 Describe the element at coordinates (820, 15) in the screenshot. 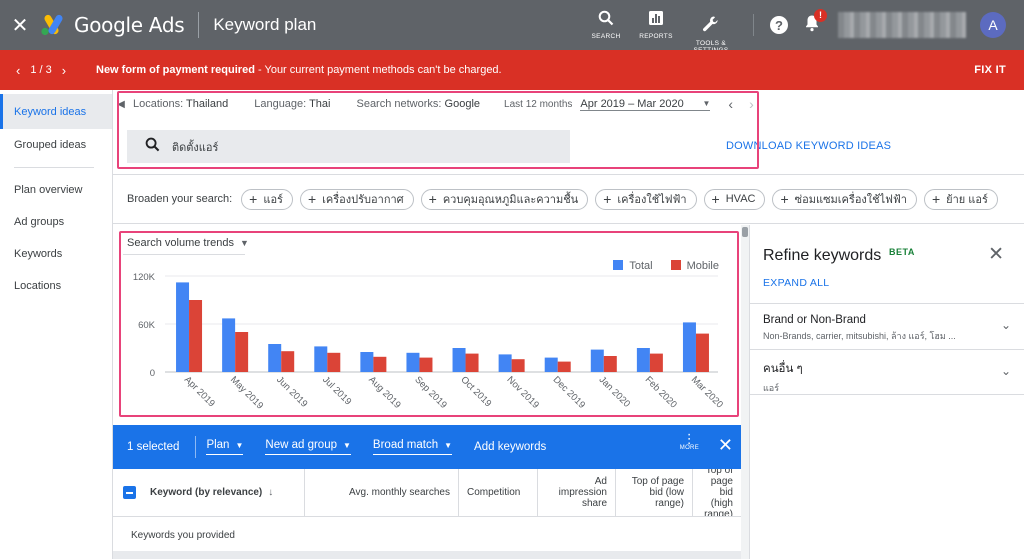

I see `notification-badge: !` at that location.